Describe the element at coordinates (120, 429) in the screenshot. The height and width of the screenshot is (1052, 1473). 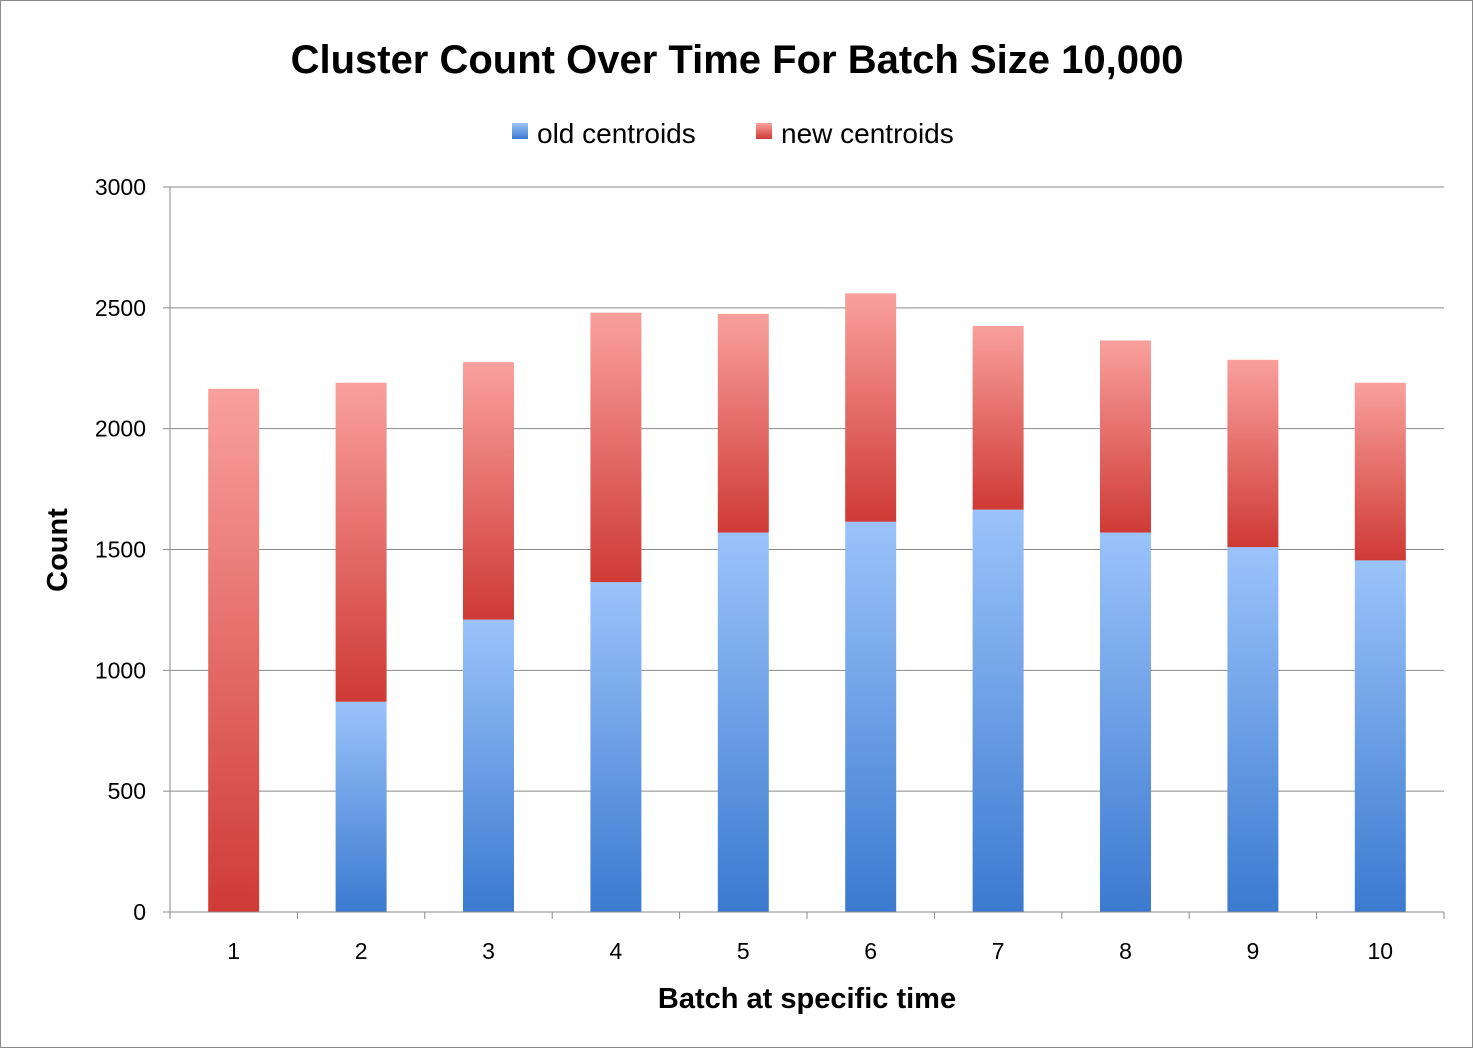
I see `y-tick-label: 2000` at that location.